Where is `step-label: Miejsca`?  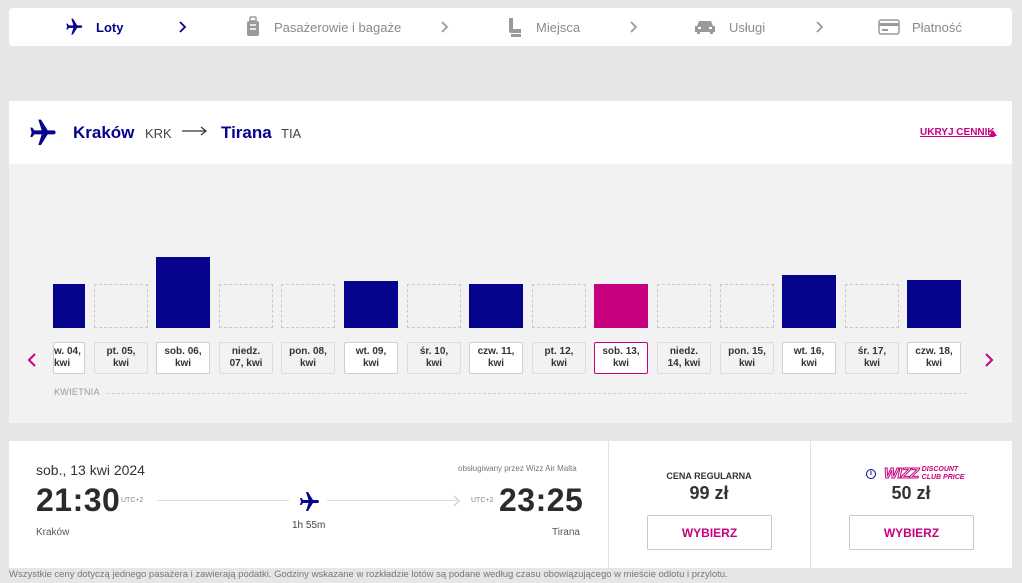
step-label: Miejsca is located at coordinates (558, 27).